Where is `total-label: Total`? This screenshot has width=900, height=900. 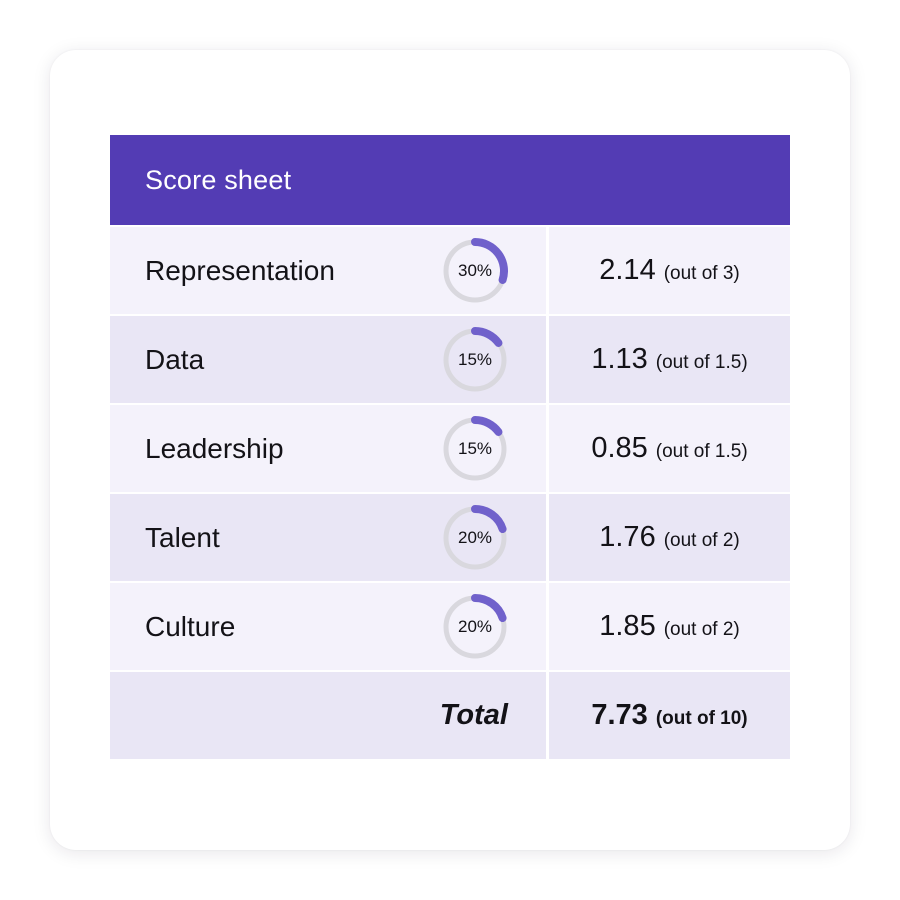
total-label: Total is located at coordinates (473, 715).